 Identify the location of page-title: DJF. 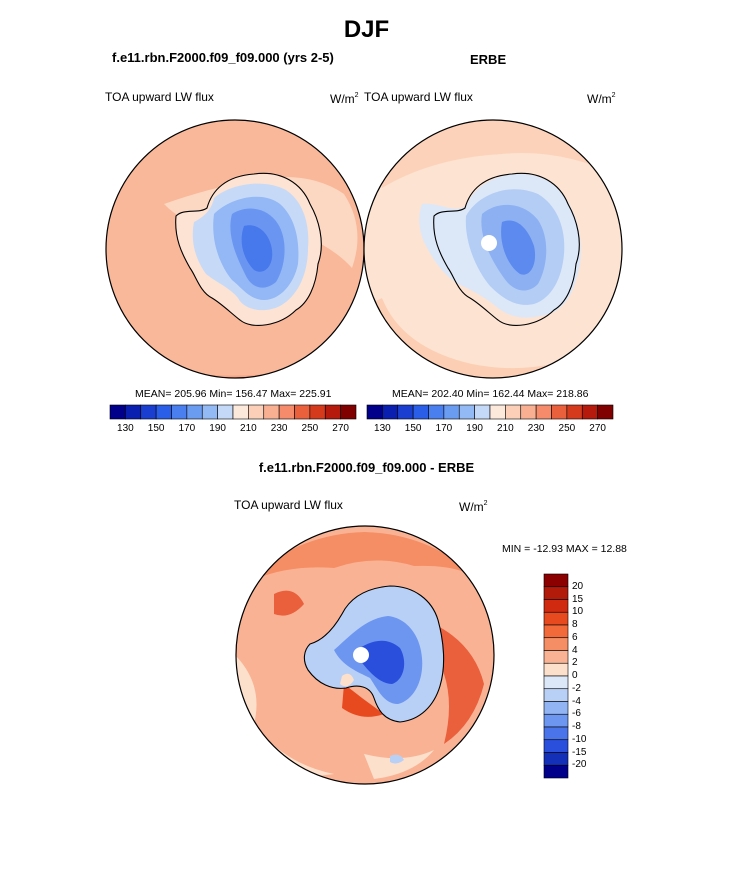
(366, 29).